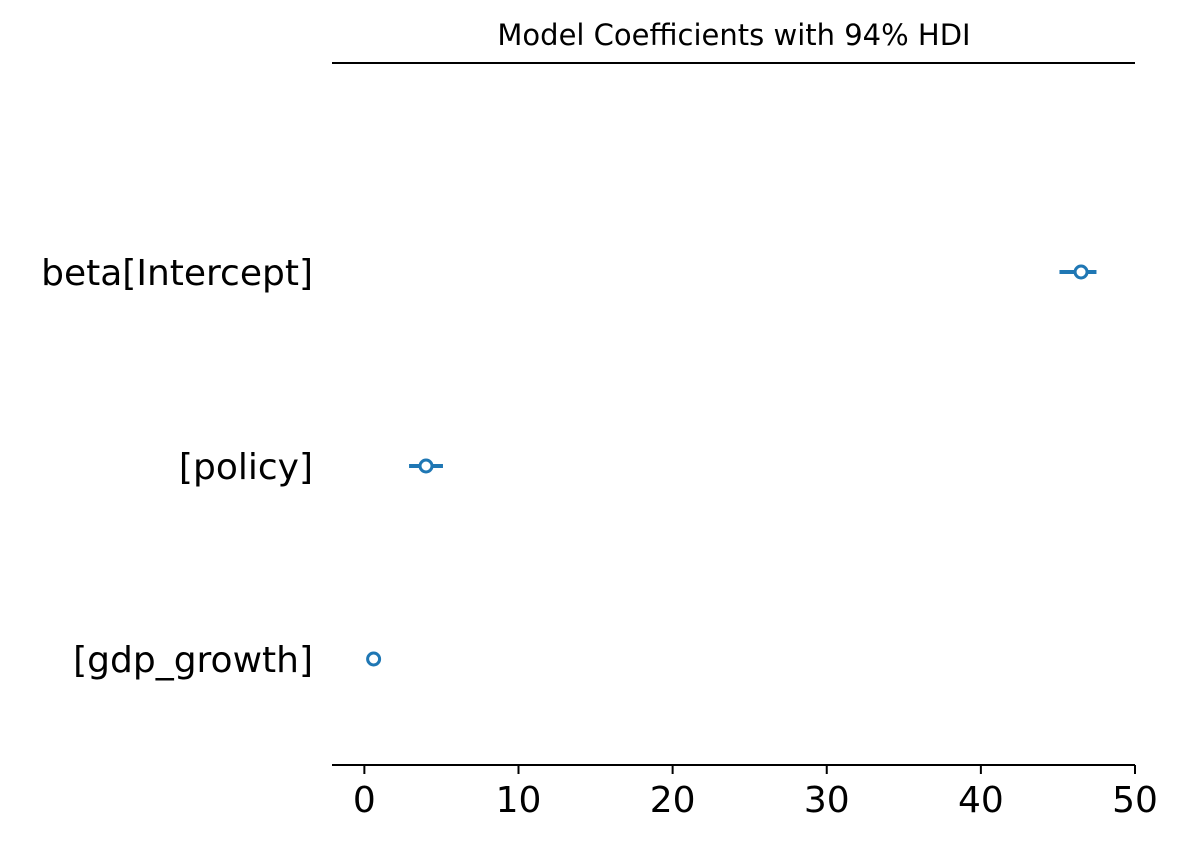 The image size is (1180, 842). Describe the element at coordinates (364, 800) in the screenshot. I see `x-tick-label: 0` at that location.